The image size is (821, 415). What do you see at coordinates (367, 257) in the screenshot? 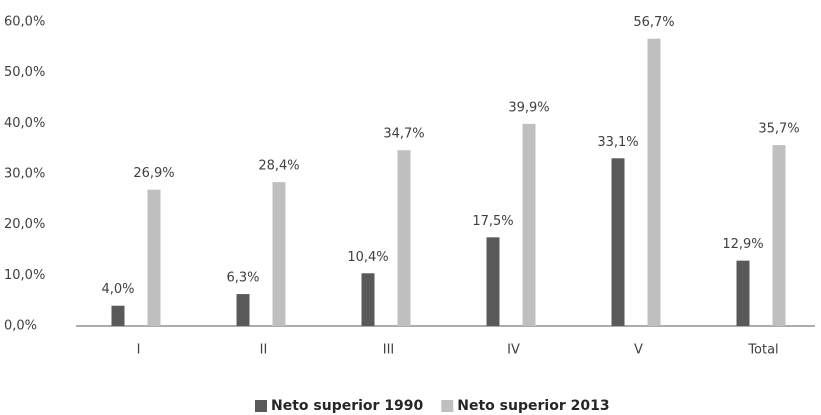
I see `data-label: 10,4%` at bounding box center [367, 257].